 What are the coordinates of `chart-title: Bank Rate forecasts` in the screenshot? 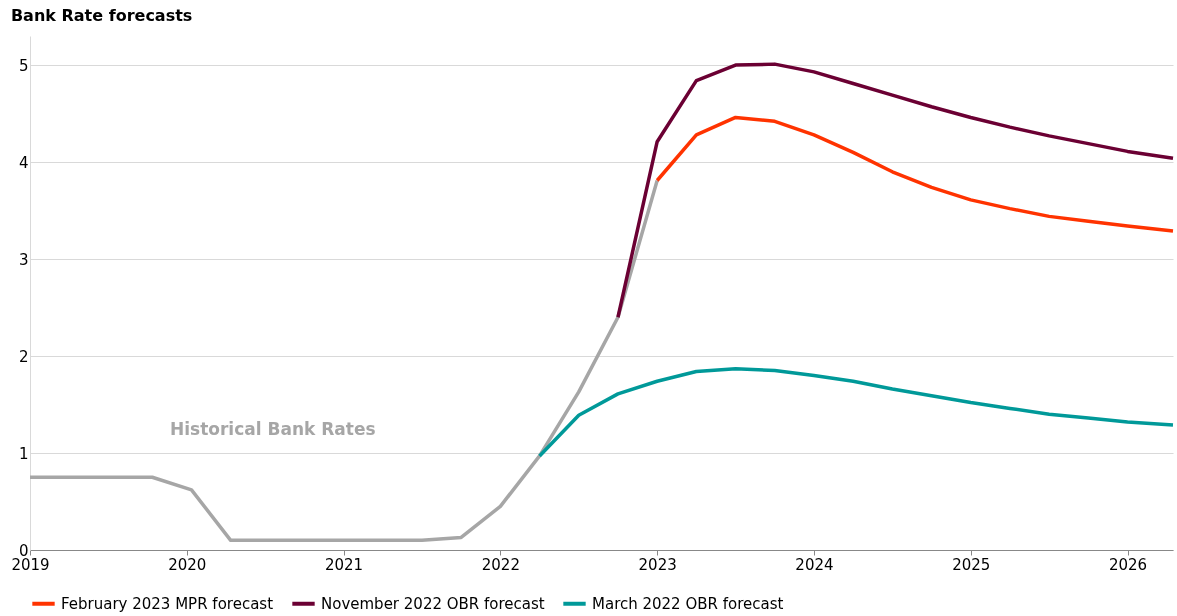 It's located at (101, 15).